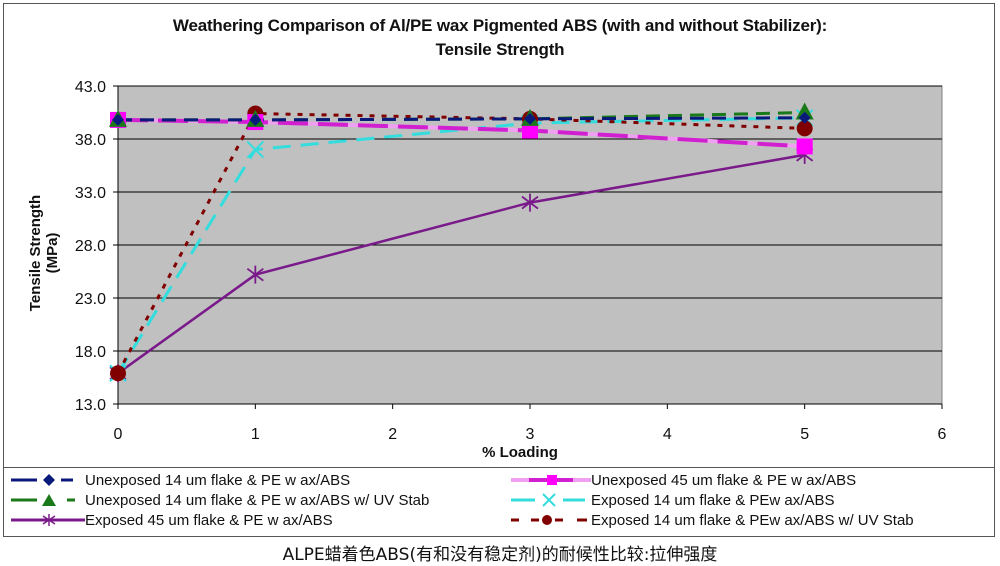 The width and height of the screenshot is (1000, 566). I want to click on x-tick-label: 4, so click(667, 434).